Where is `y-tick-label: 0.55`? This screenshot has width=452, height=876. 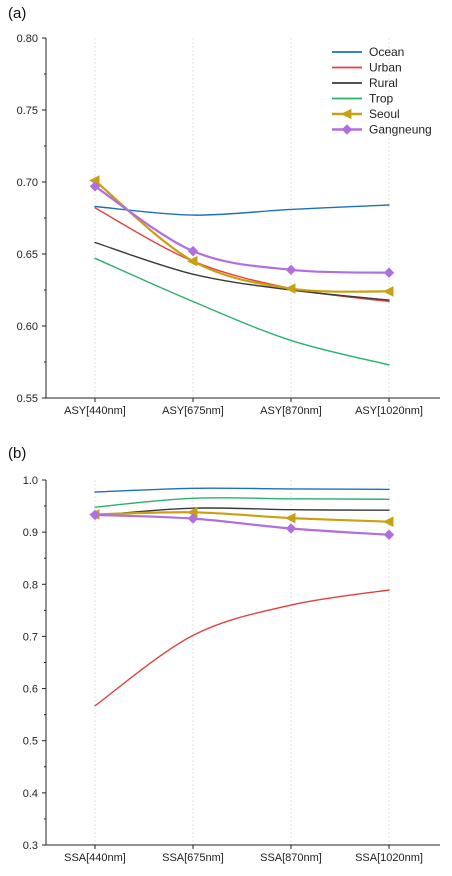 y-tick-label: 0.55 is located at coordinates (27, 399).